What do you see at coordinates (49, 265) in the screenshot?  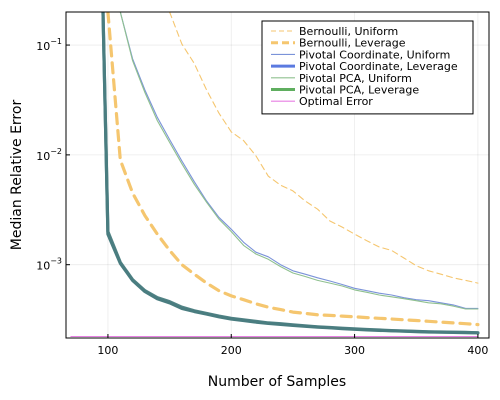 I see `y-tick-label: 10⁻³` at bounding box center [49, 265].